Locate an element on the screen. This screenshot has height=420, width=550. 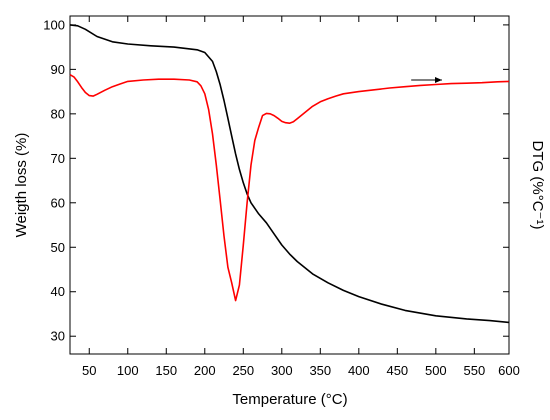
x-tick-label: 550 is located at coordinates (474, 370).